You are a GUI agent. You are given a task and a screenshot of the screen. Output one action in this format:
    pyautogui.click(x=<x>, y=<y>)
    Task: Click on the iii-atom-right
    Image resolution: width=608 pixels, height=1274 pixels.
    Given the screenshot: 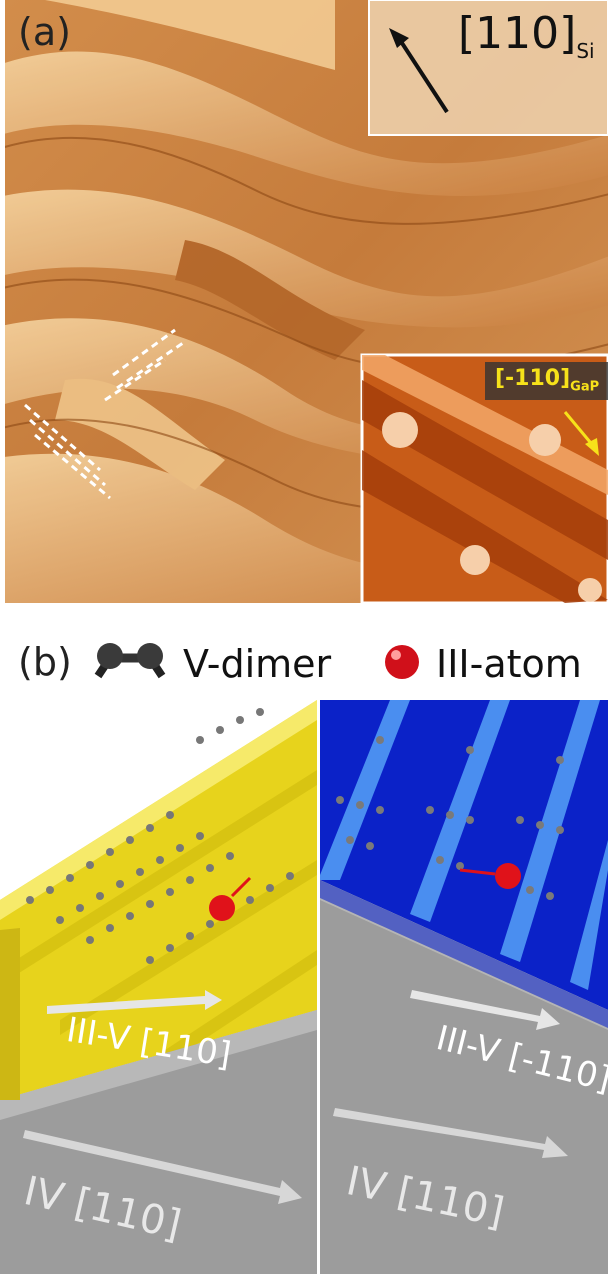 What is the action you would take?
    pyautogui.click(x=508, y=876)
    